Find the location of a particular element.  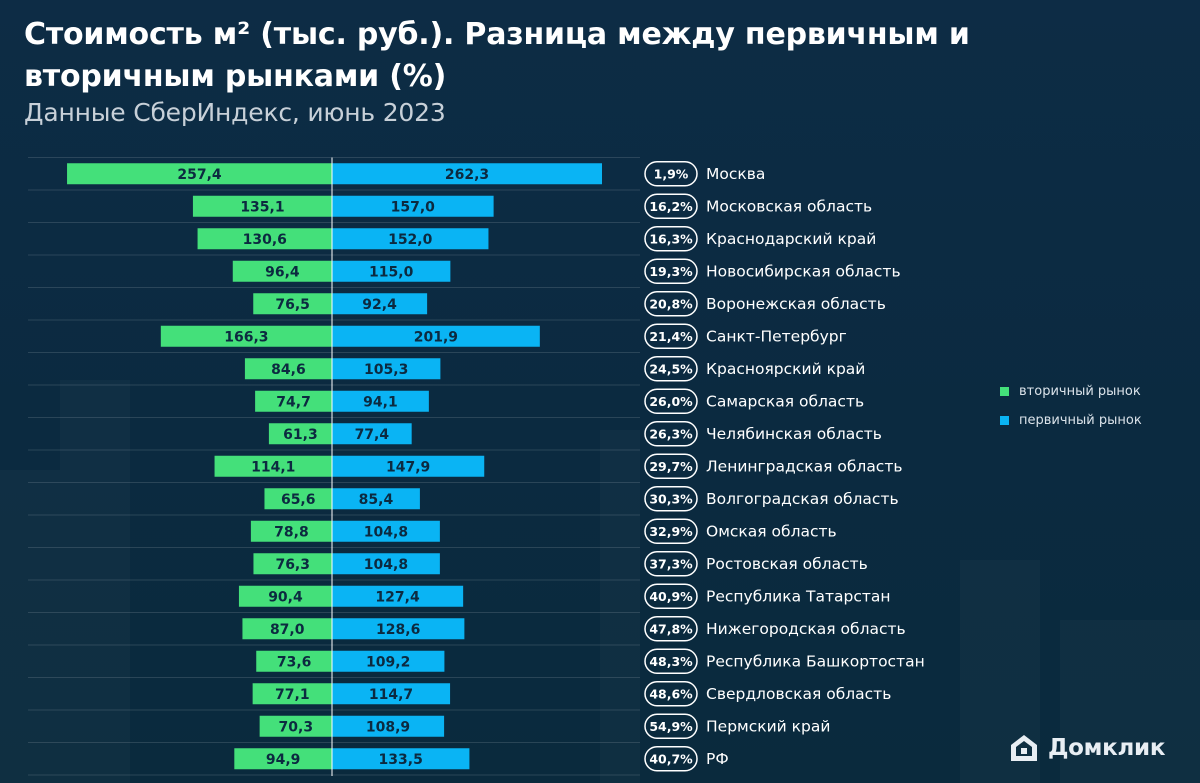

bar-label-secondary: 130,6 is located at coordinates (265, 240).